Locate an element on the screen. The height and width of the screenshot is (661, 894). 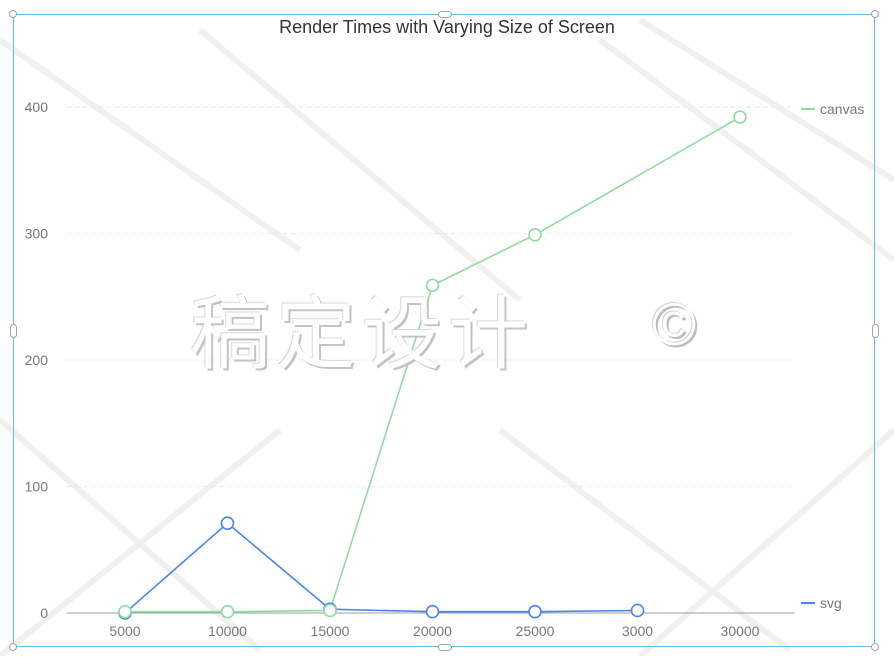
resize-handle-right is located at coordinates (875, 331).